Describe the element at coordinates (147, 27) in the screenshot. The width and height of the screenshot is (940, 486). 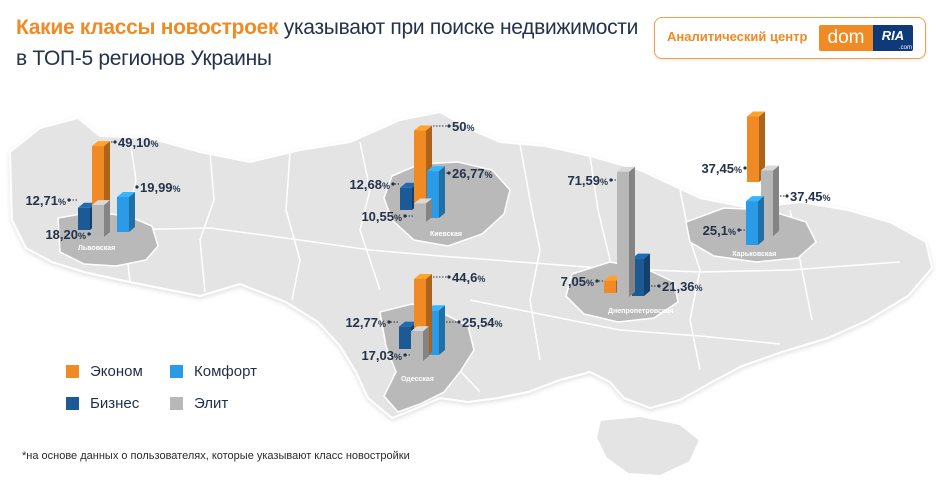
I see `title-highlight: Какие классы новостроек` at that location.